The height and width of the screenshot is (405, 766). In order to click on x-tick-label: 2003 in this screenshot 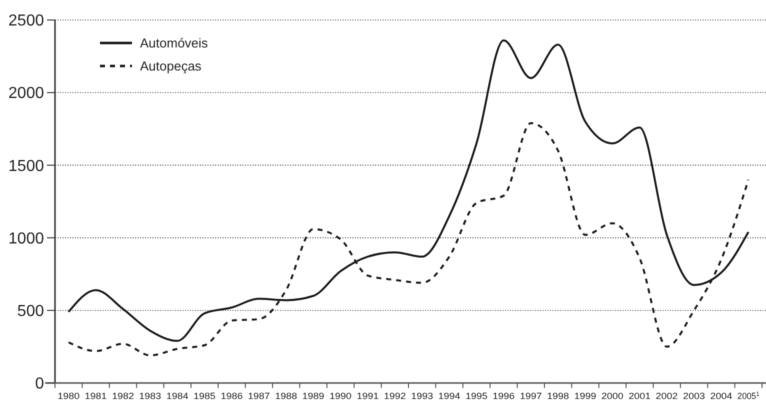, I will do `click(694, 396)`.